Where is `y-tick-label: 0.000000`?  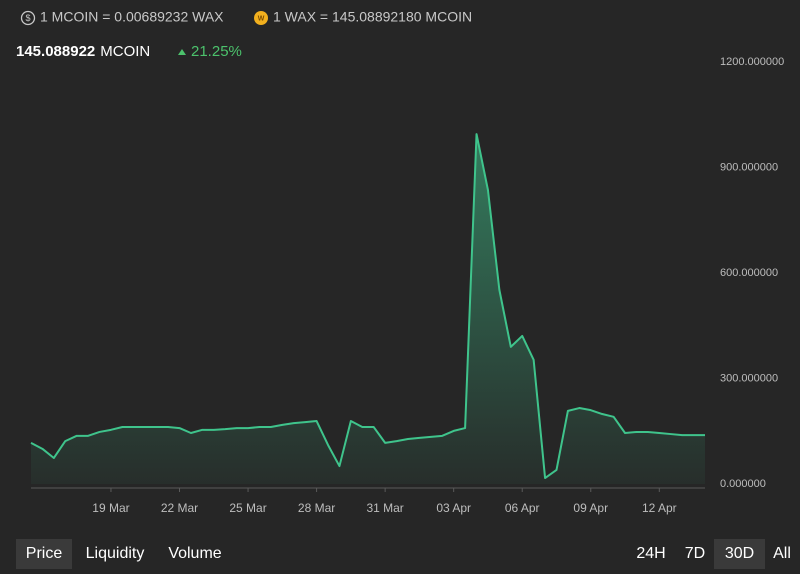
y-tick-label: 0.000000 is located at coordinates (743, 484).